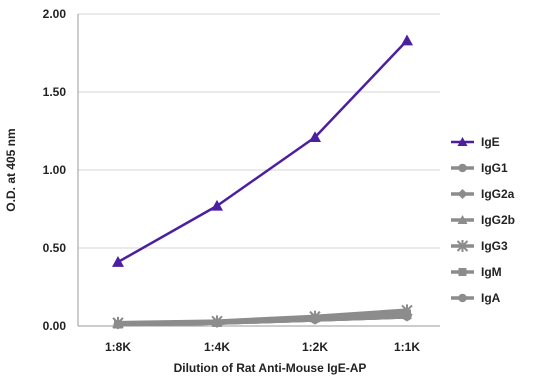 The image size is (547, 385). What do you see at coordinates (217, 347) in the screenshot?
I see `x-tick-label: 1:4K` at bounding box center [217, 347].